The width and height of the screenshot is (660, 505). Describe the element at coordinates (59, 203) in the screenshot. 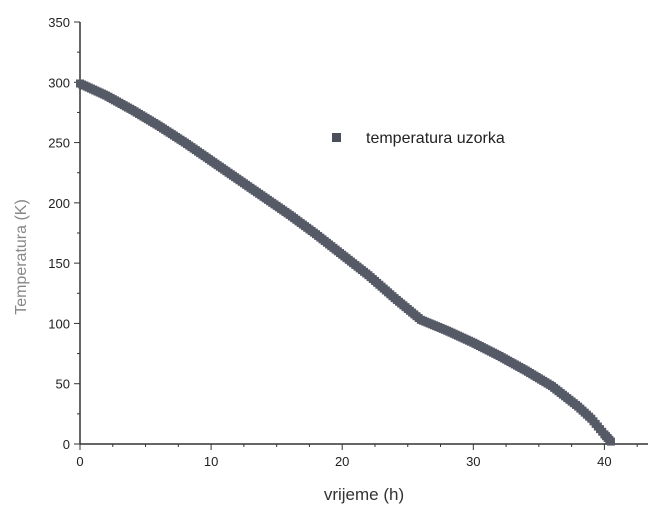

I see `y-tick-label: 200` at that location.